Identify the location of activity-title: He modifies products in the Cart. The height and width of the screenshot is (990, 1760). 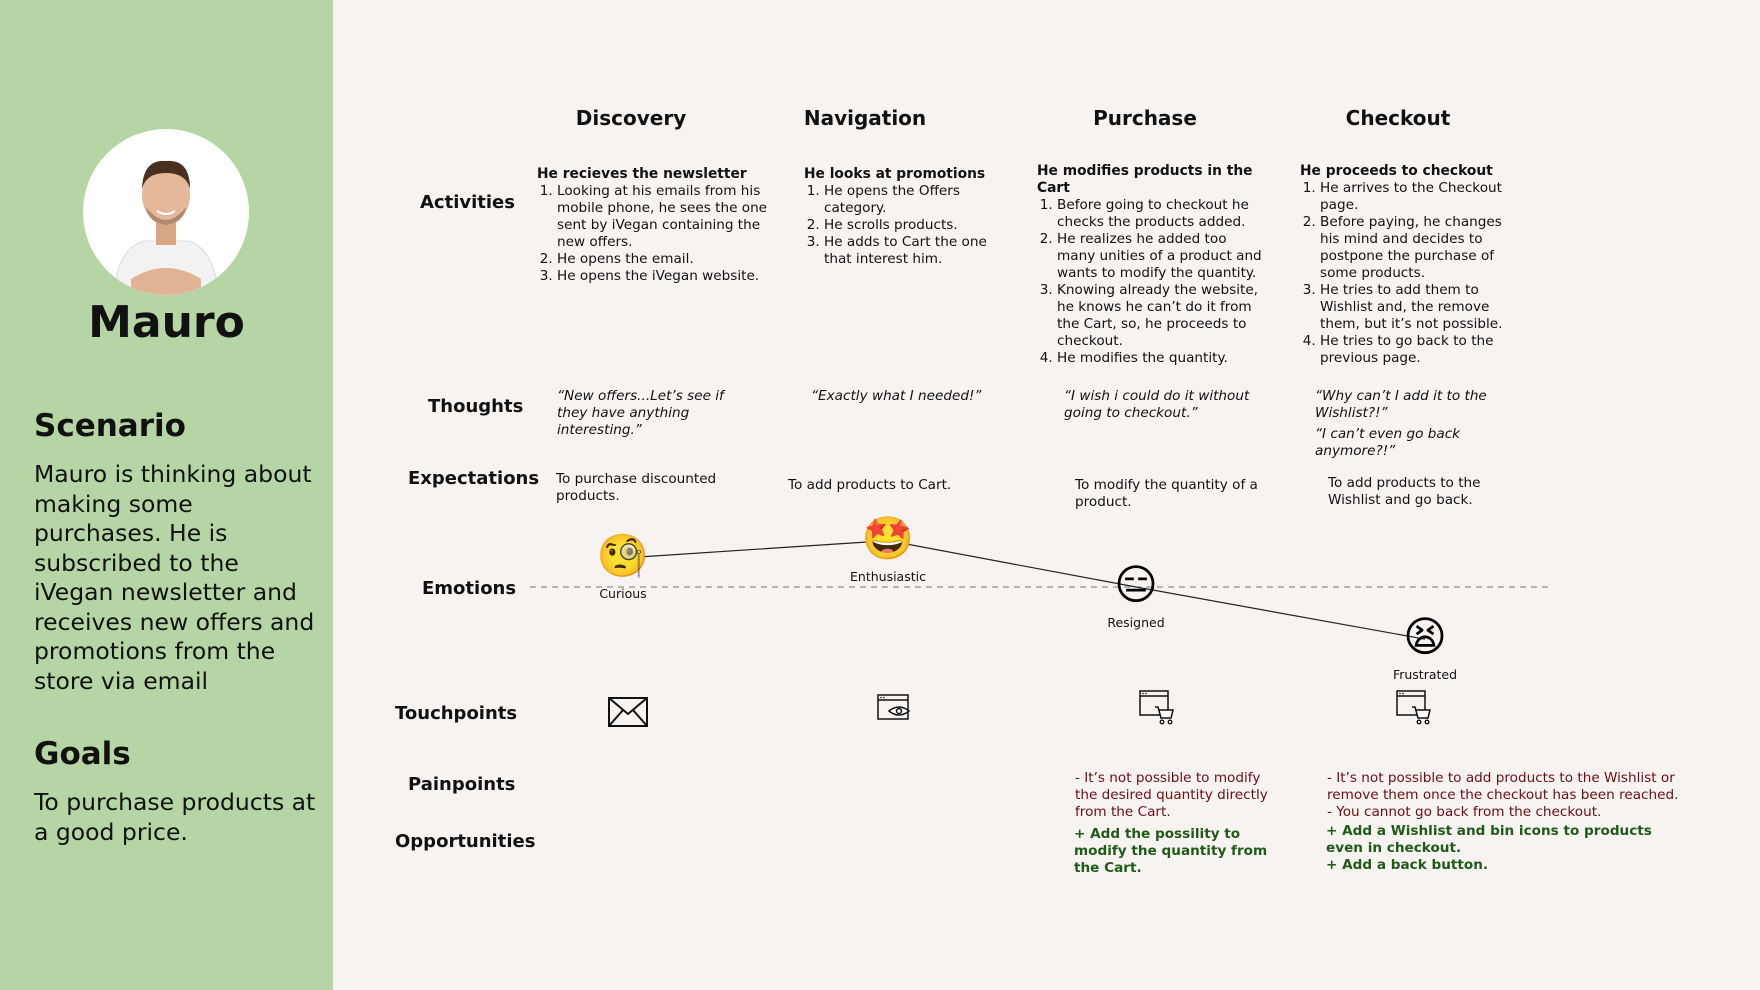
(1145, 179).